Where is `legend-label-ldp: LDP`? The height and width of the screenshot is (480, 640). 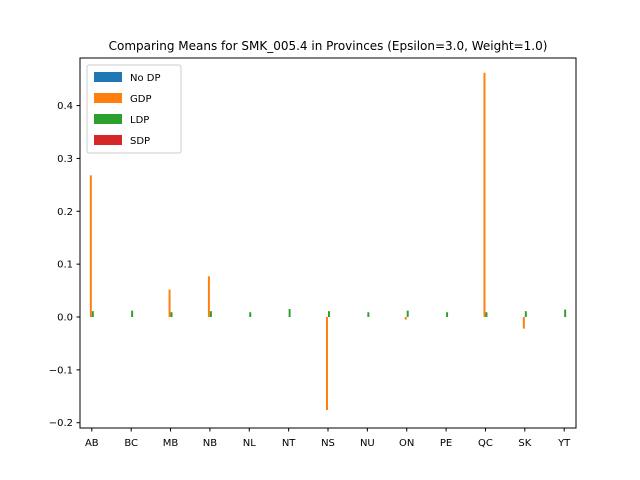
legend-label-ldp: LDP is located at coordinates (139, 120).